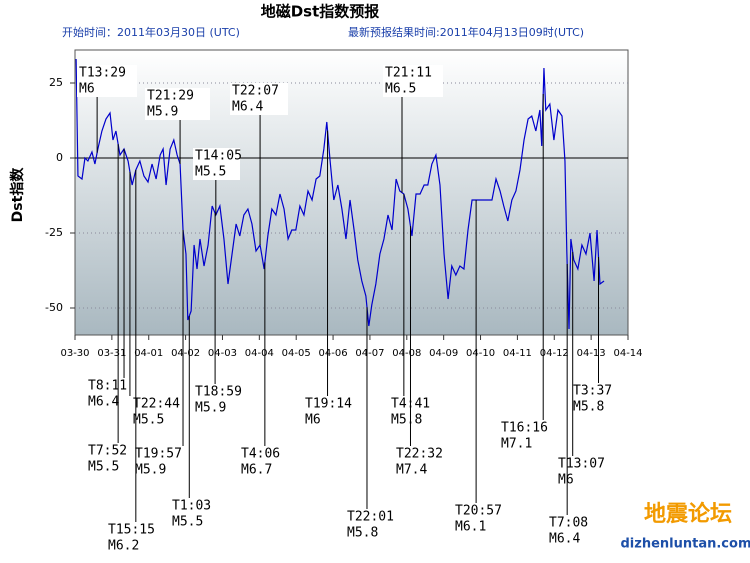 The height and width of the screenshot is (563, 750). I want to click on annotation-text: T7:52, so click(107, 451).